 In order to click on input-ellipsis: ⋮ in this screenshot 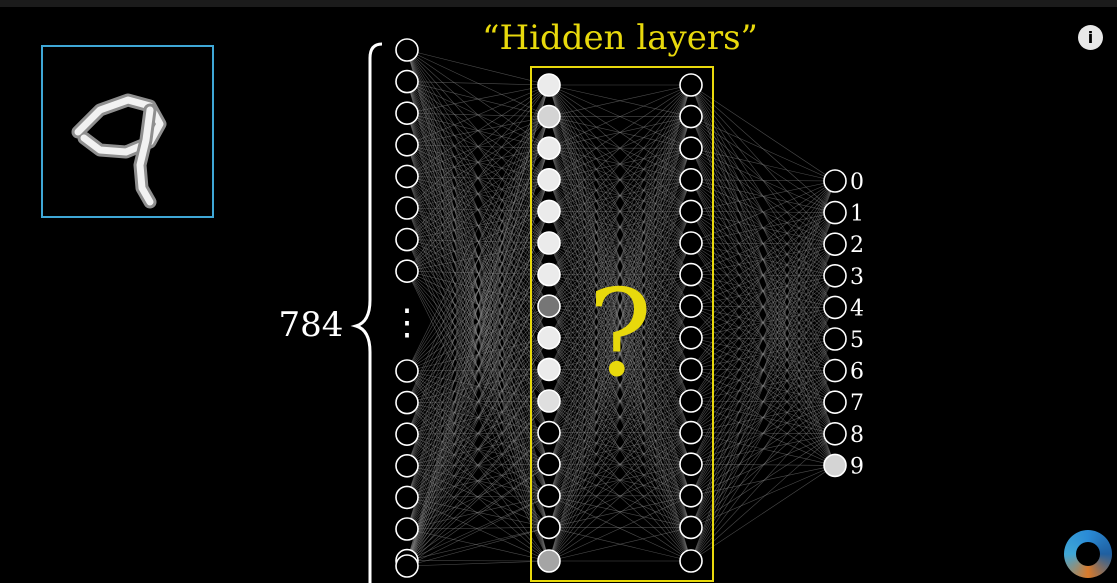, I will do `click(407, 322)`.